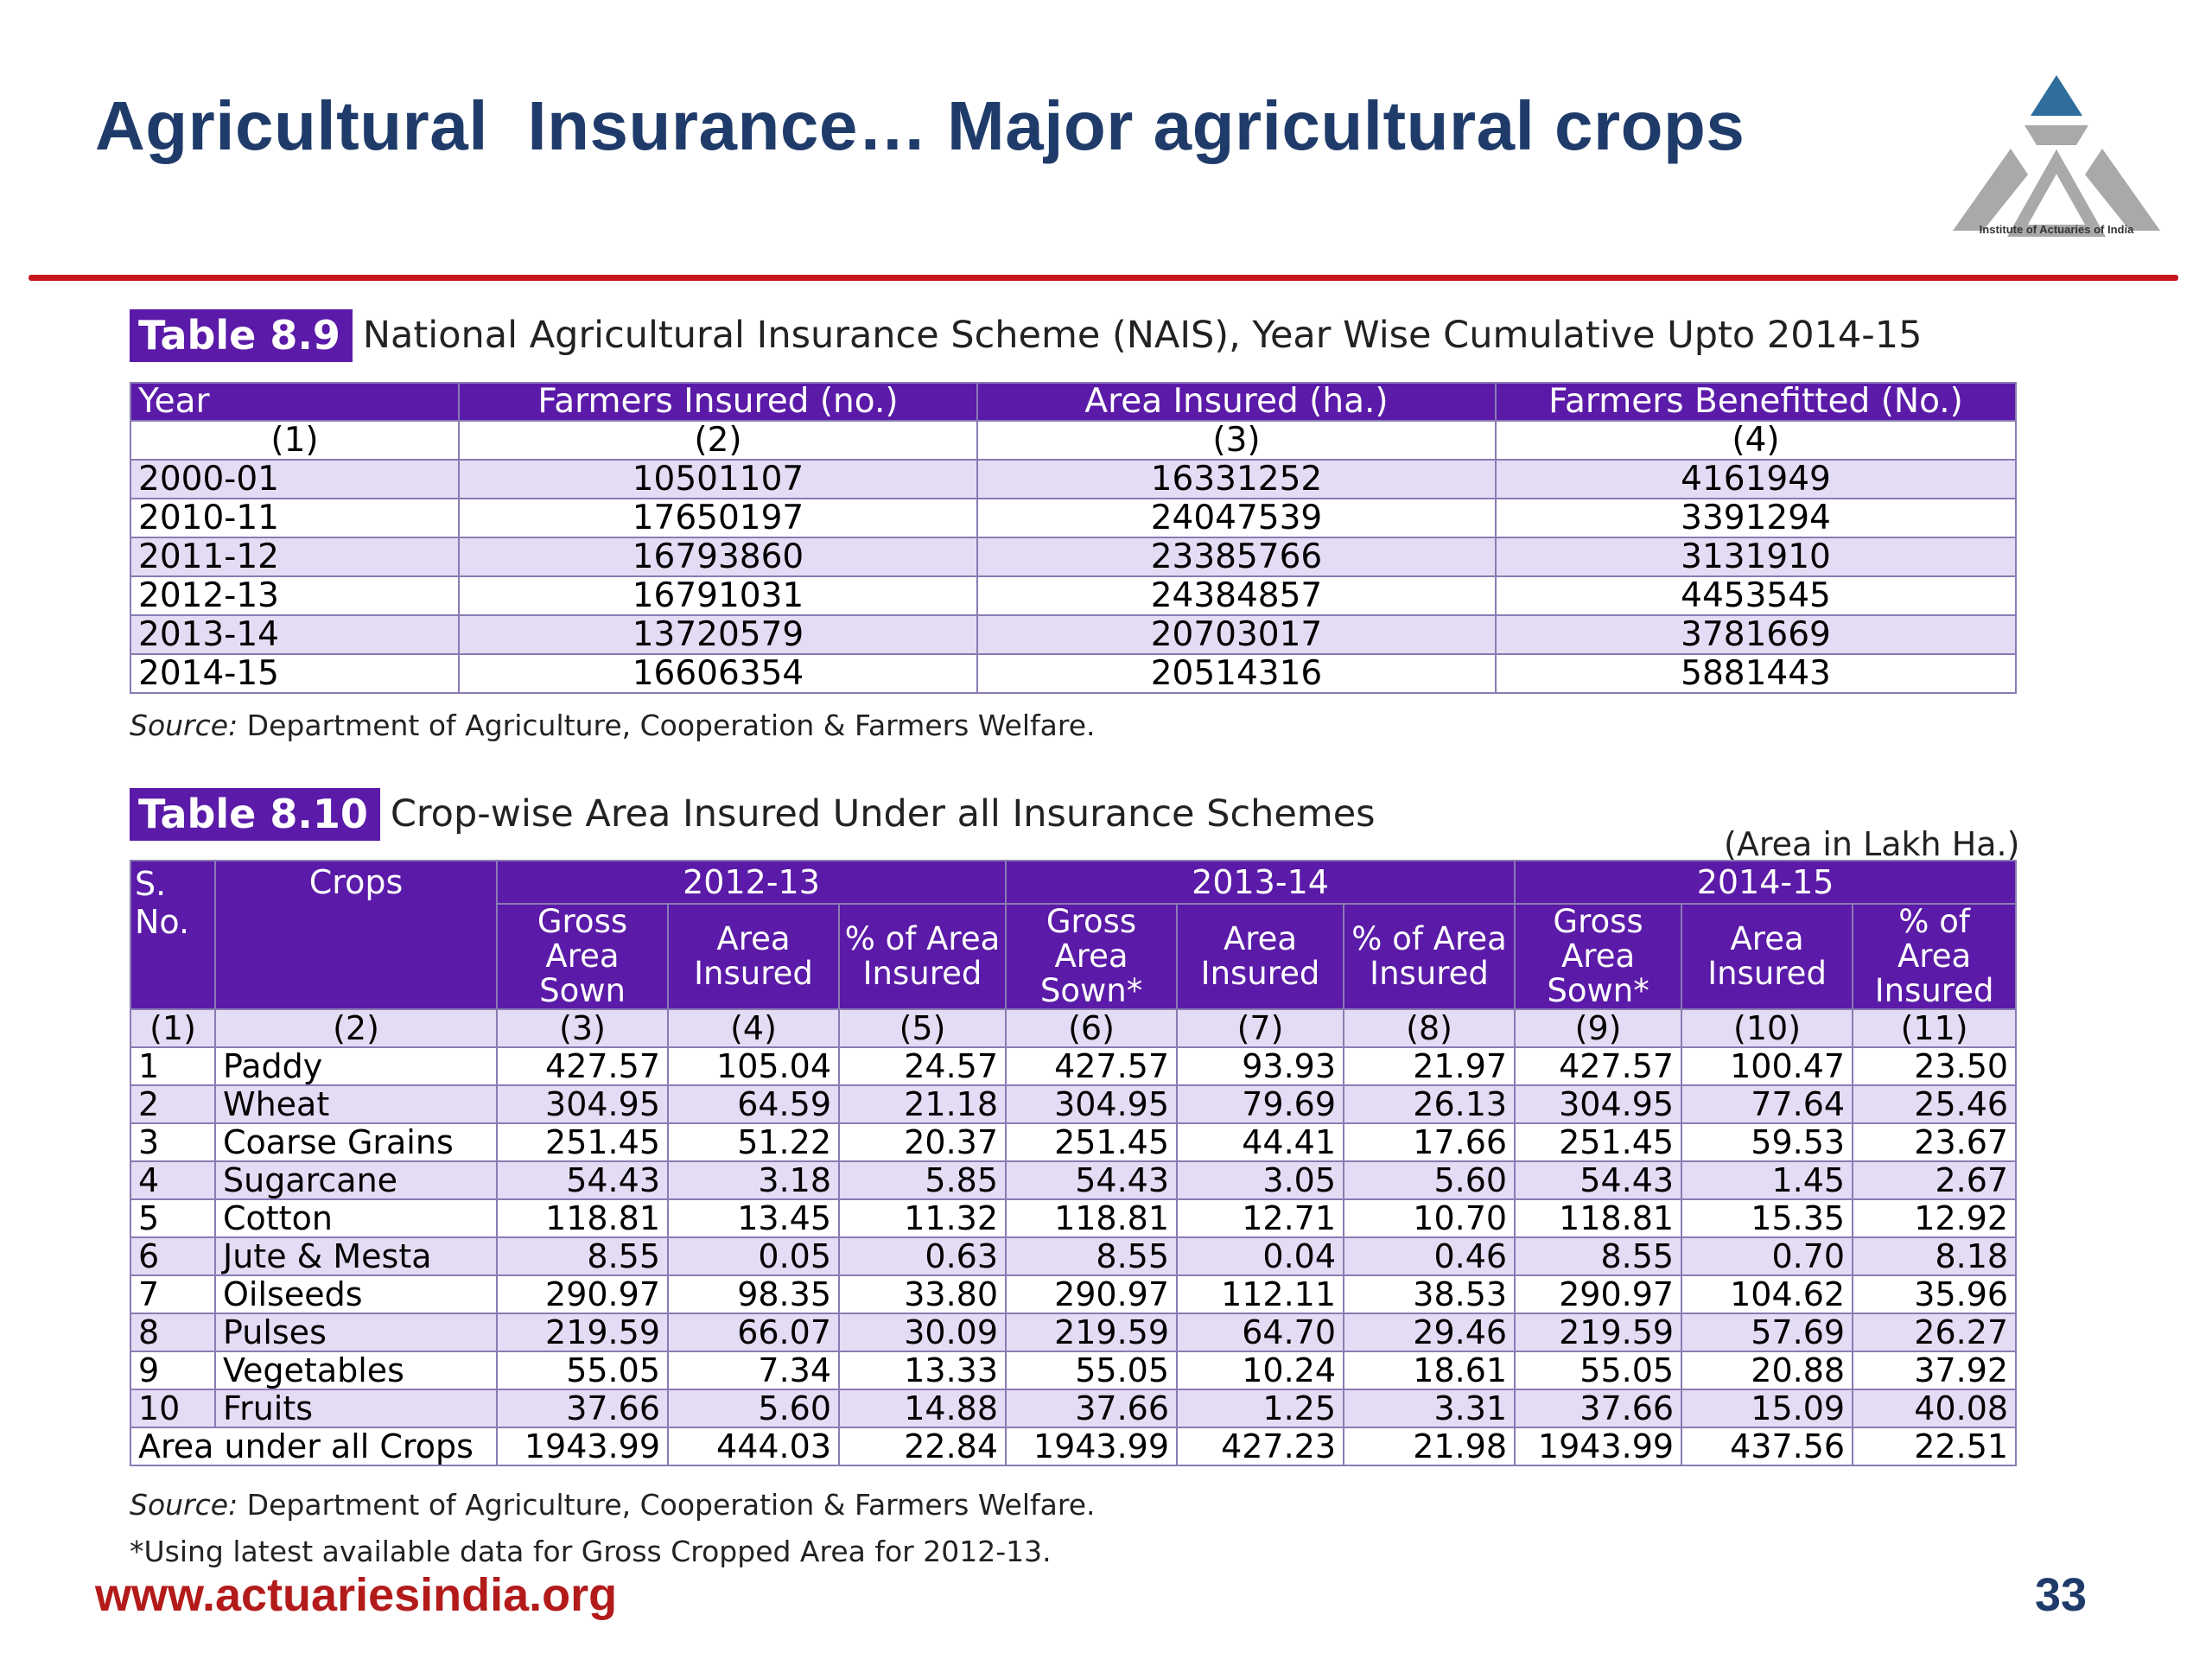 Image resolution: width=2212 pixels, height=1659 pixels. What do you see at coordinates (295, 518) in the screenshot?
I see `year-cell: 2010-11` at bounding box center [295, 518].